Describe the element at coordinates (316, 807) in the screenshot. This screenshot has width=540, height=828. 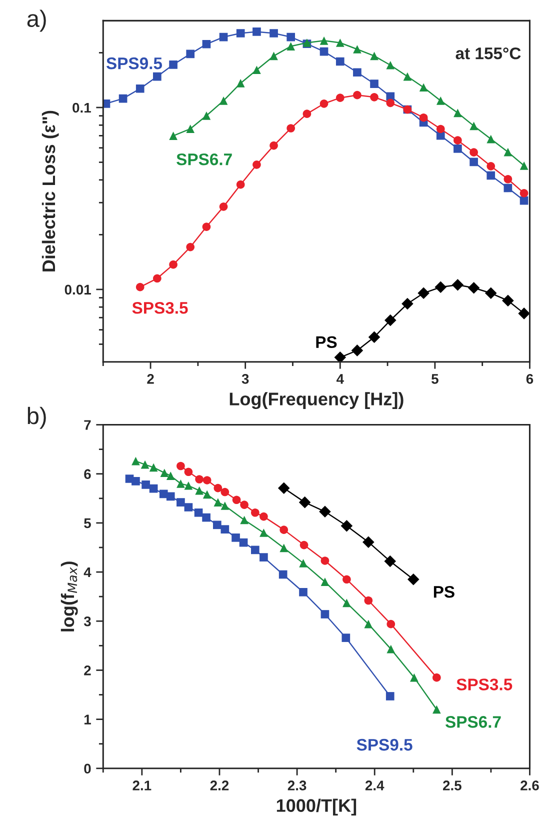
I see `x-axis-title: 1000/T[K]` at that location.